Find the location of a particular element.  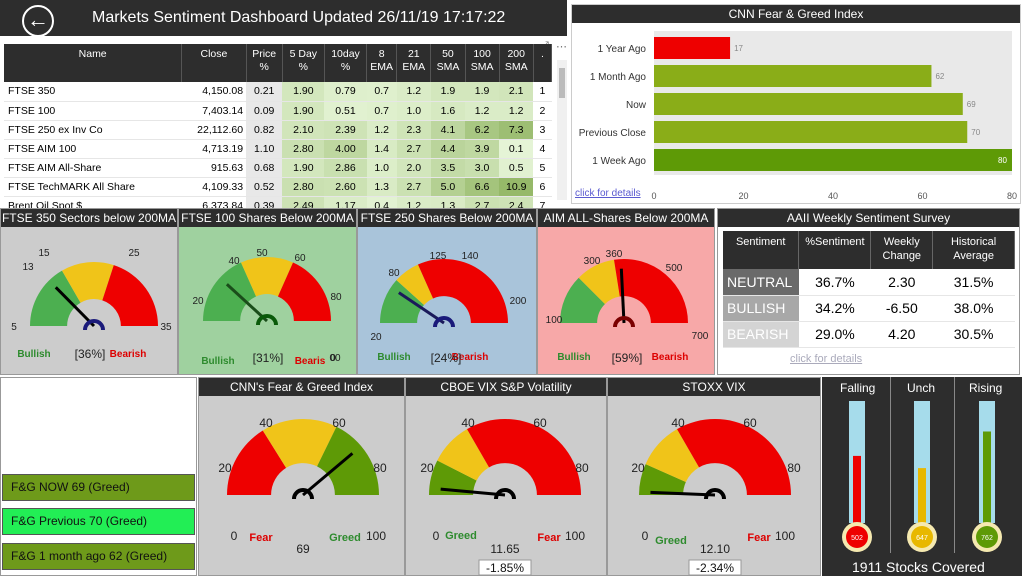

column-header: 100 SMA is located at coordinates (482, 63).